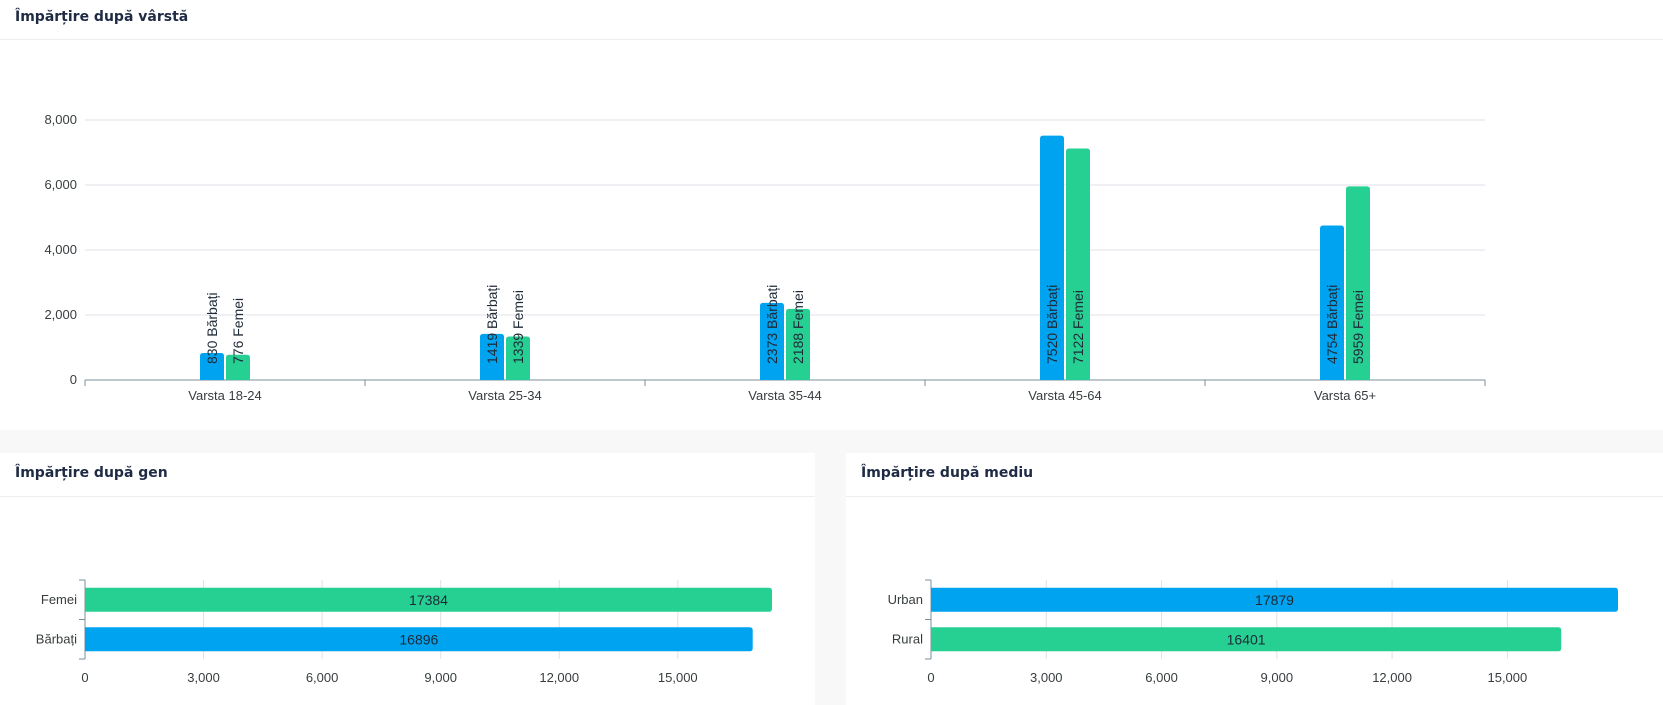 The width and height of the screenshot is (1663, 705). I want to click on data-label-femei-varsta-18-24: 776 Femei, so click(238, 331).